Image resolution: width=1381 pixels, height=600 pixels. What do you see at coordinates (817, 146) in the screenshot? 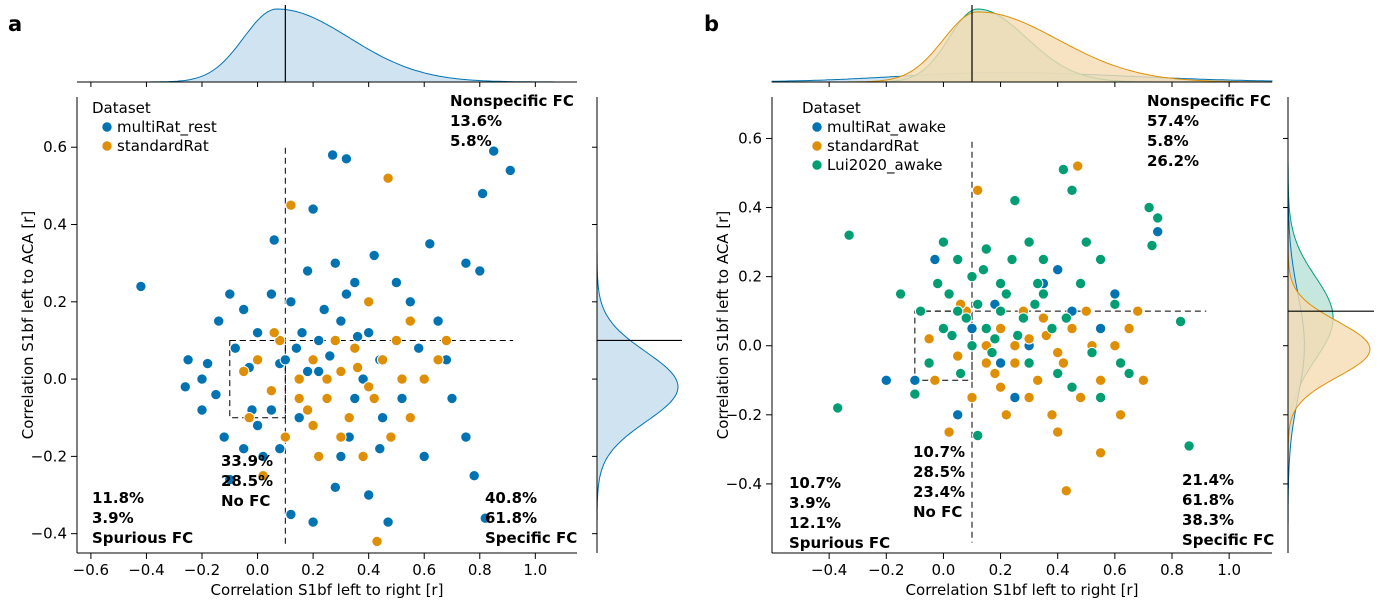
I see `legend-marker-standardRat` at bounding box center [817, 146].